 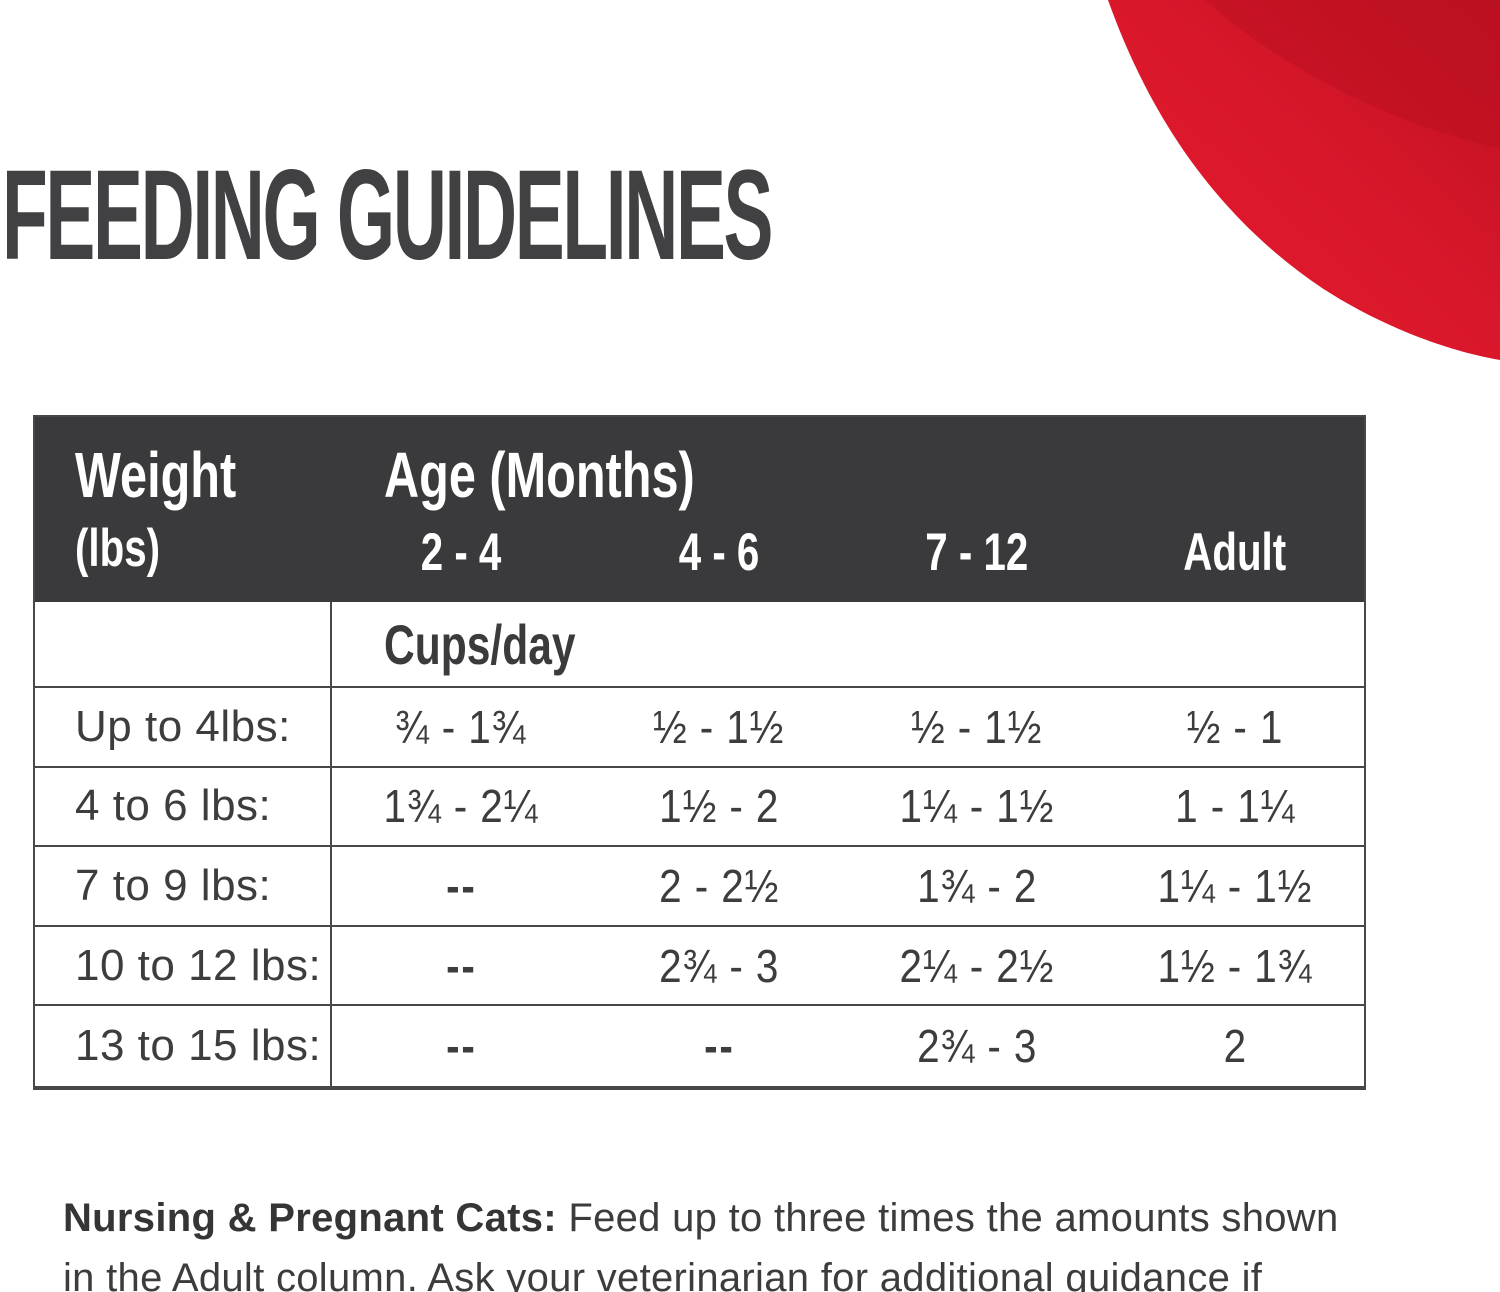 I want to click on row-5-val-2-4: --, so click(x=461, y=1046).